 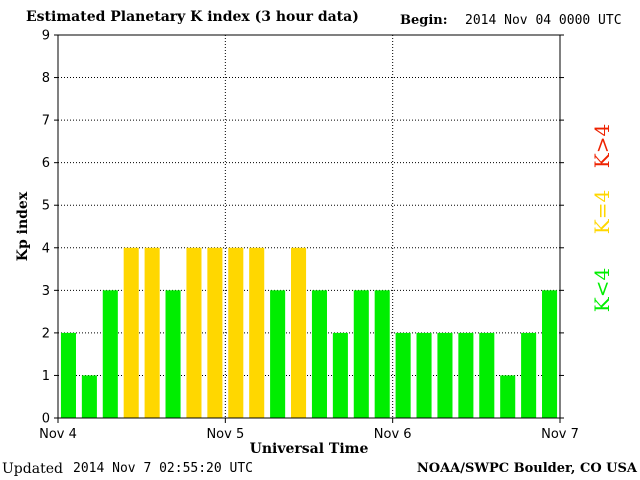 I want to click on y-tick-label: 8, so click(x=46, y=78).